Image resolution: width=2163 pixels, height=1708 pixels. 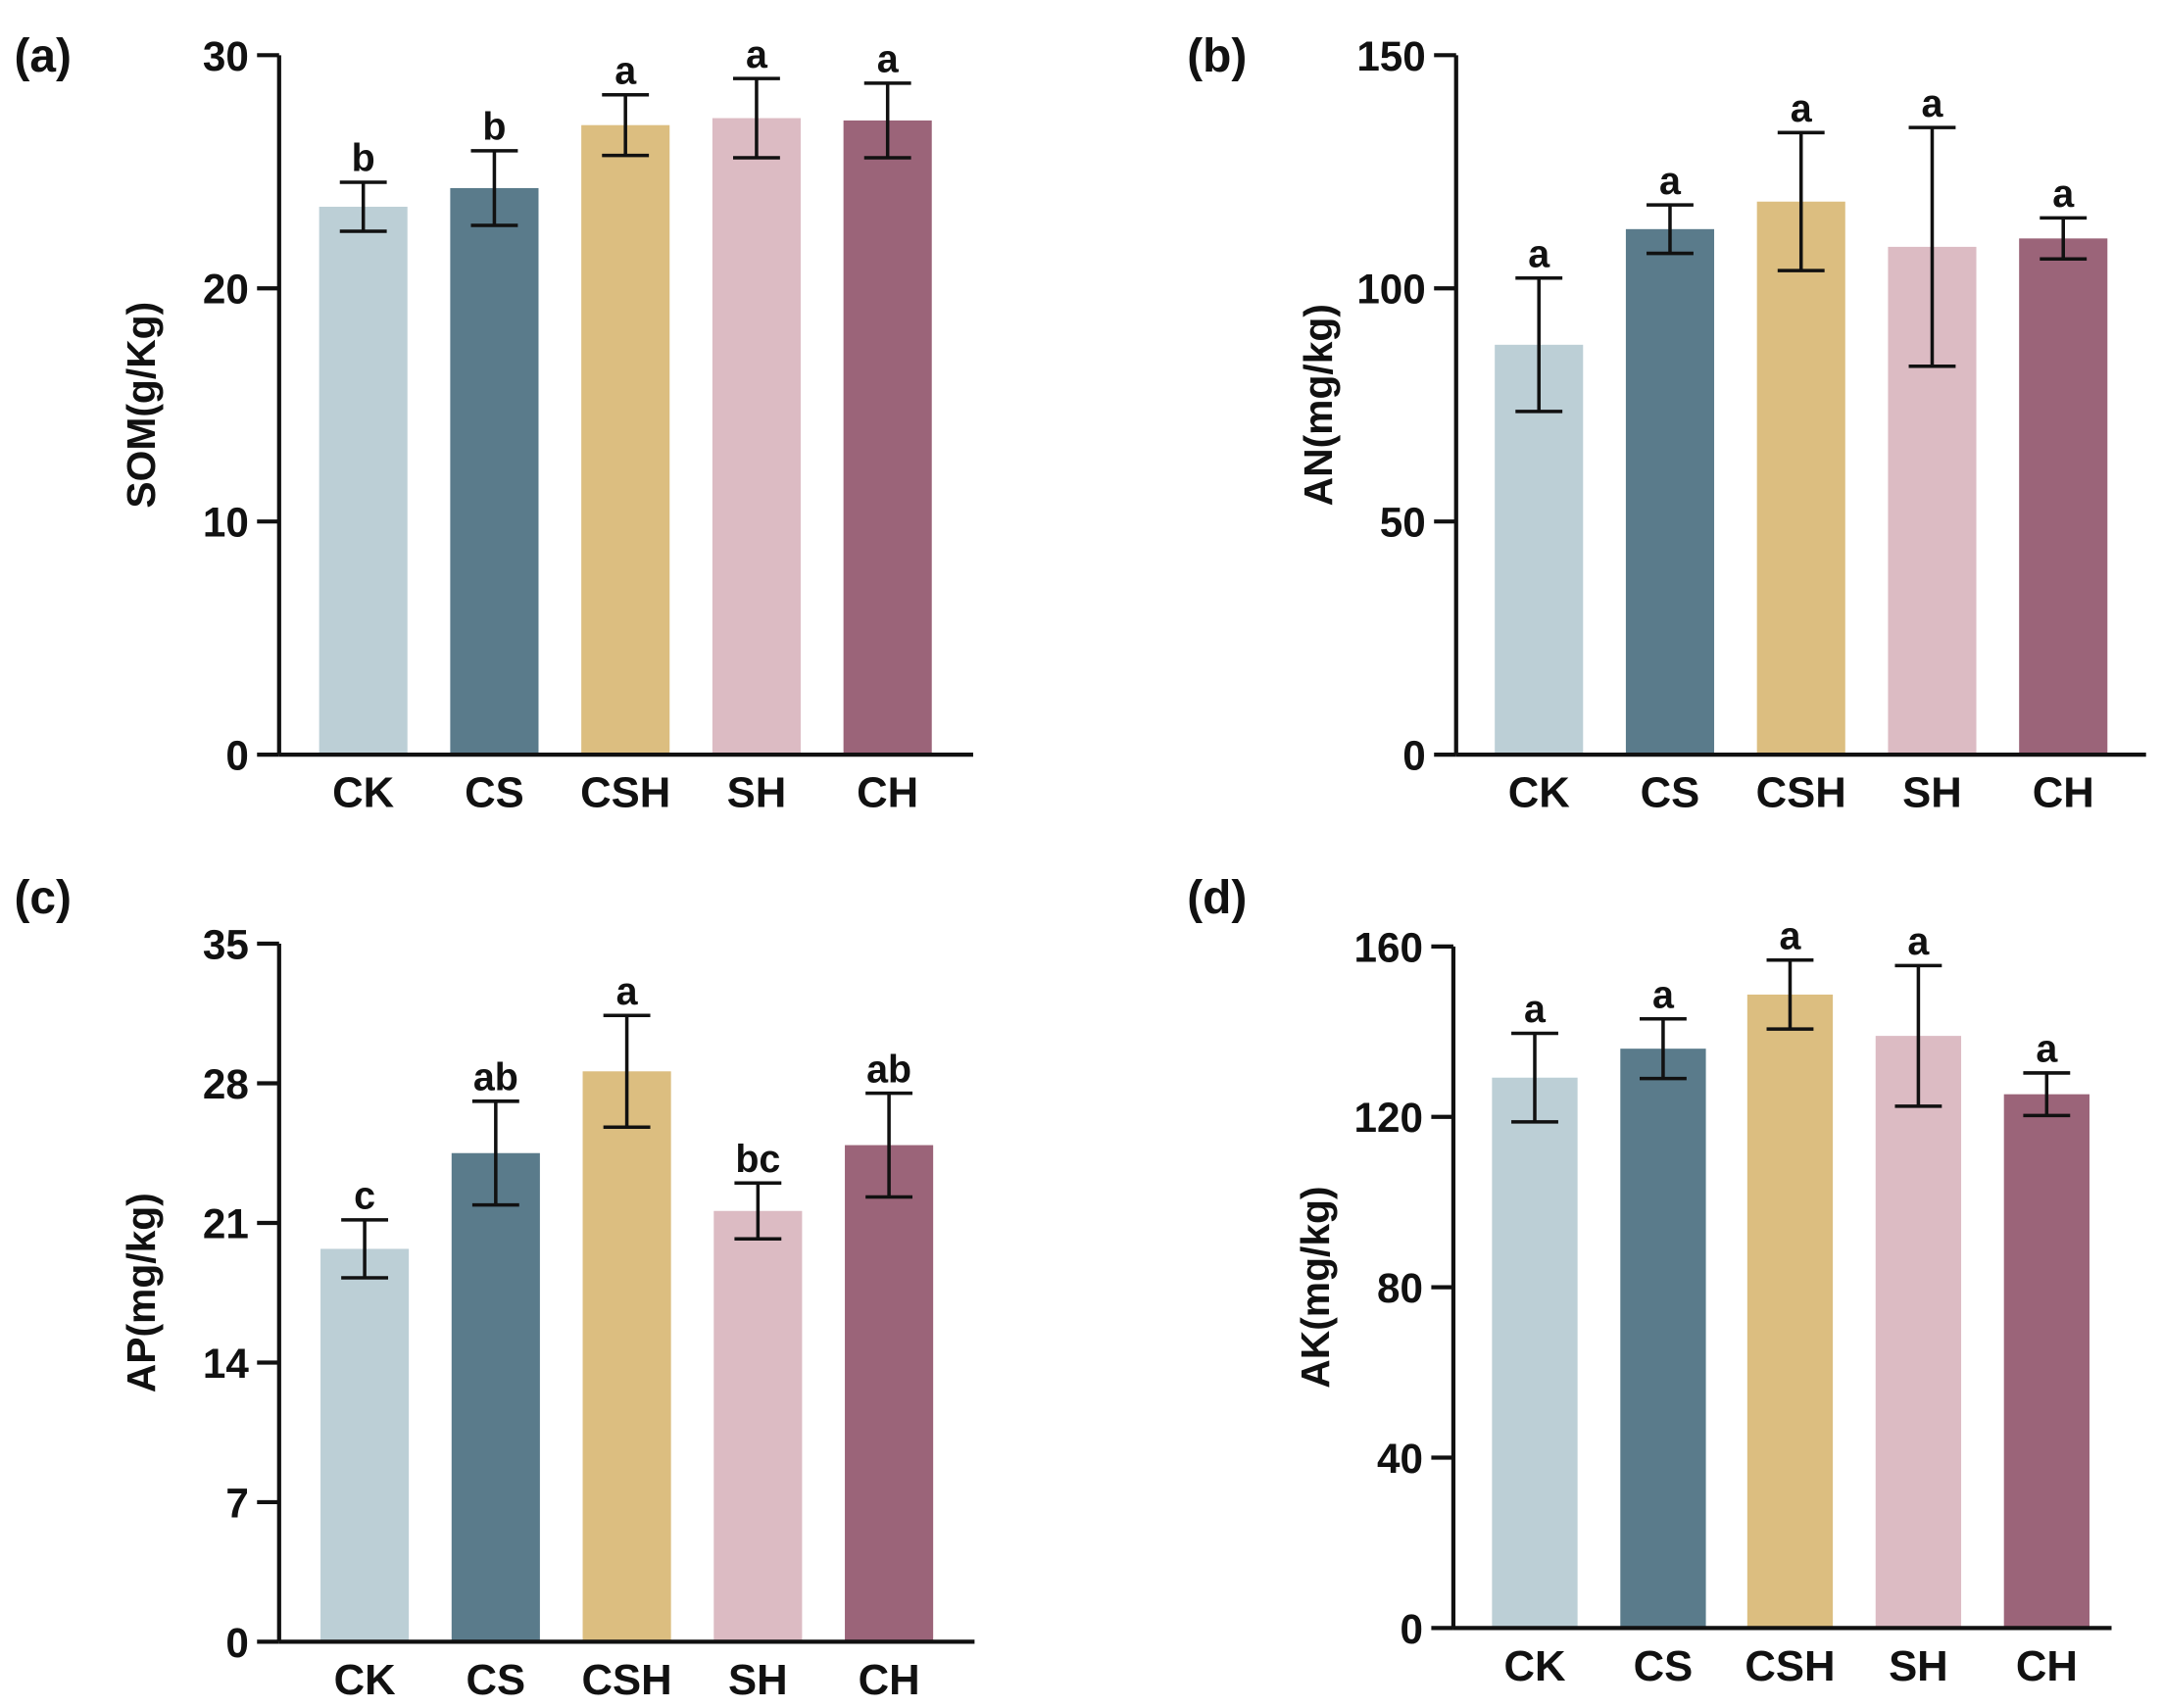 I want to click on y-tick-label: 21, so click(x=226, y=1223).